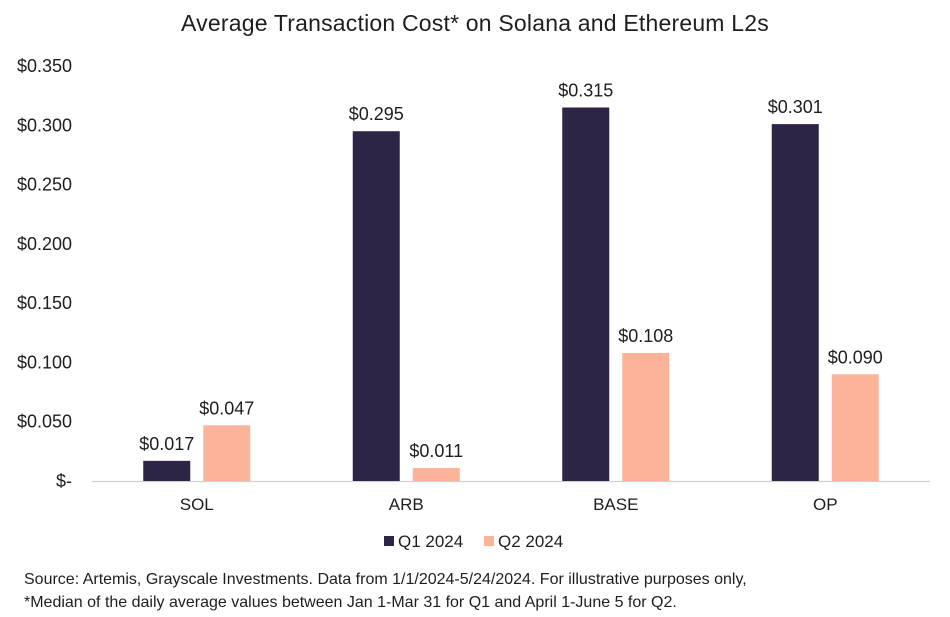  I want to click on y-tick-label: $0.300, so click(44, 125).